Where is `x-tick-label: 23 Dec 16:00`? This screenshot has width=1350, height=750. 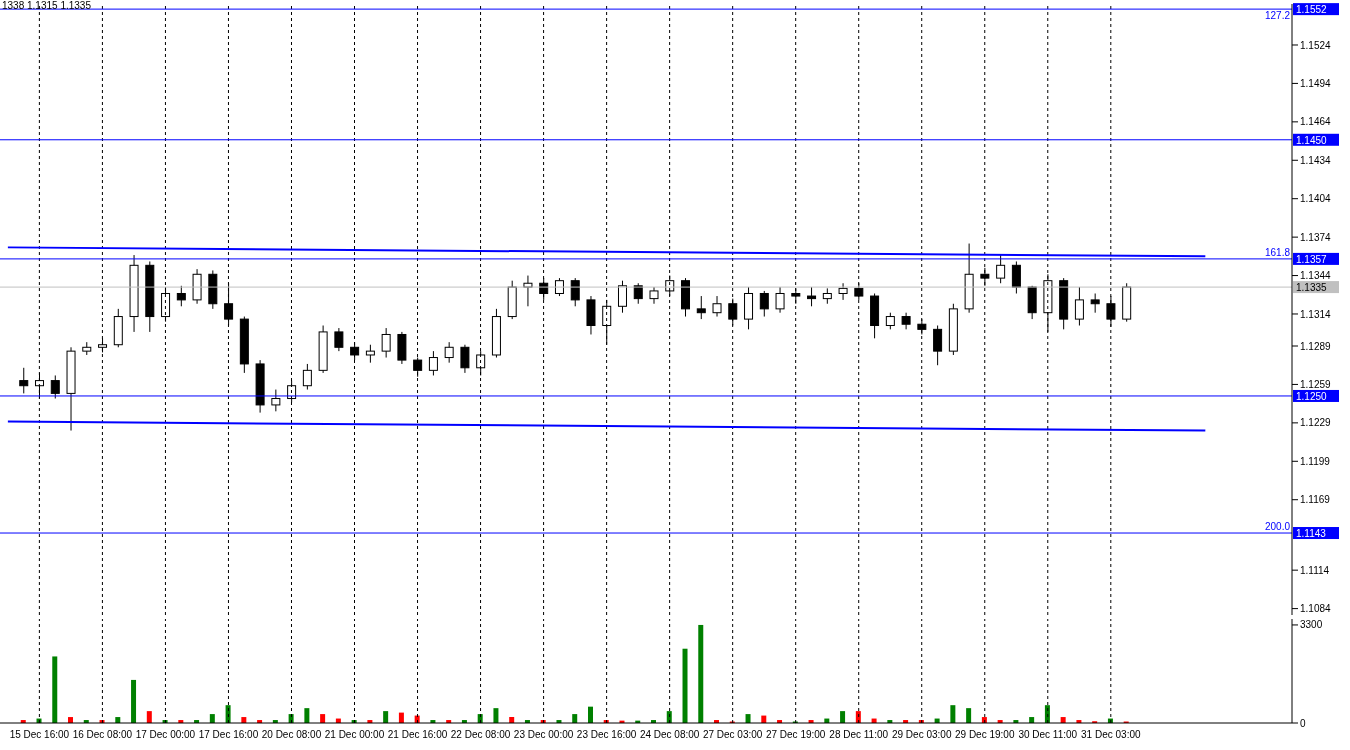 x-tick-label: 23 Dec 16:00 is located at coordinates (606, 735).